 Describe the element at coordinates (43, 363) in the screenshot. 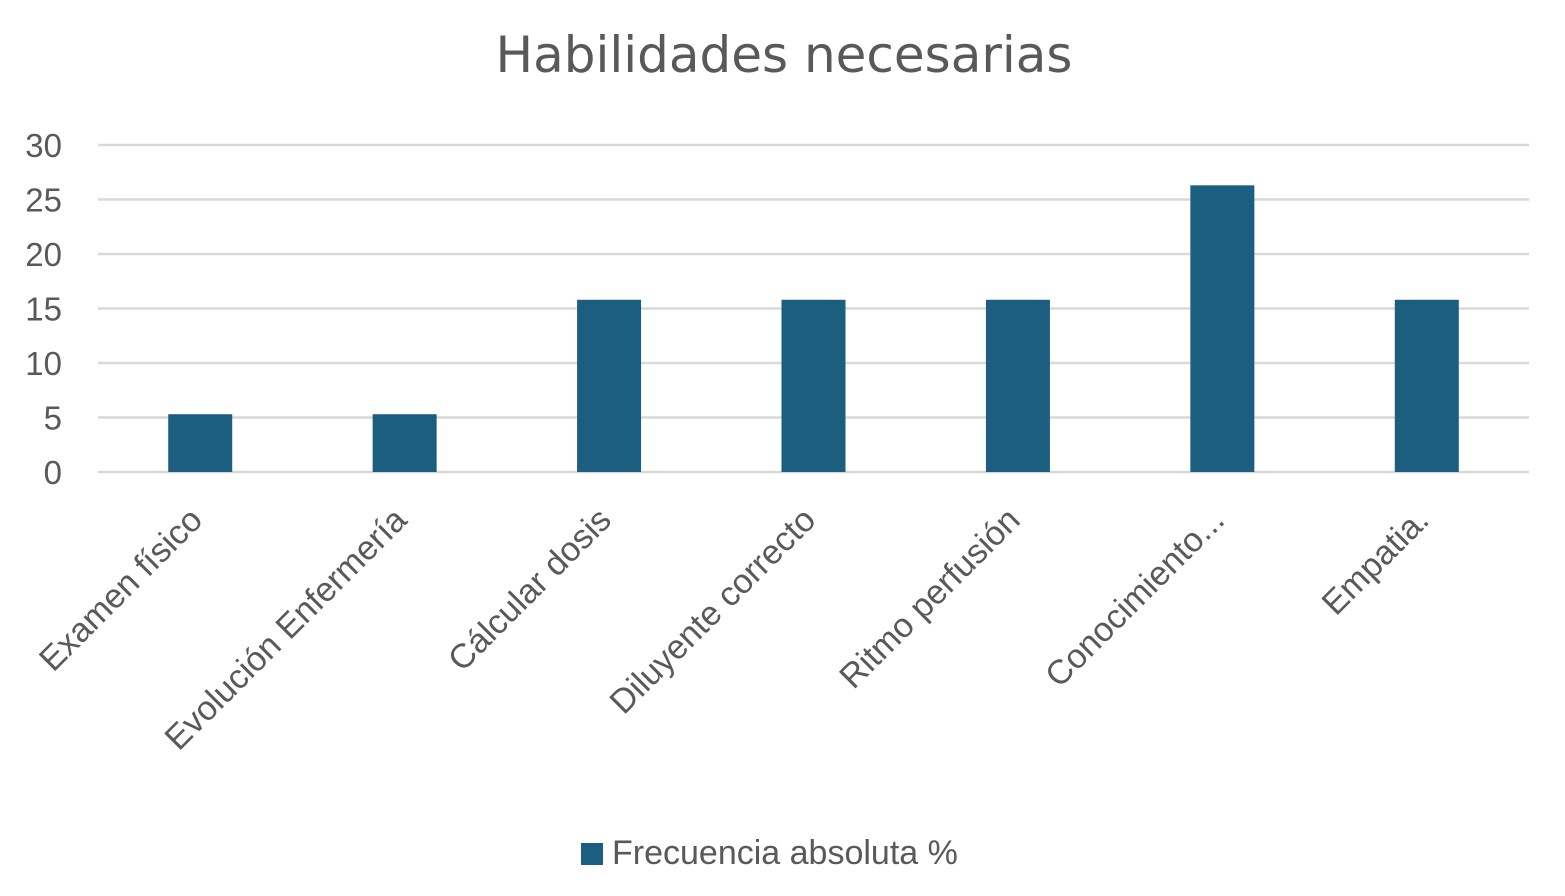

I see `y-tick-label: 10` at that location.